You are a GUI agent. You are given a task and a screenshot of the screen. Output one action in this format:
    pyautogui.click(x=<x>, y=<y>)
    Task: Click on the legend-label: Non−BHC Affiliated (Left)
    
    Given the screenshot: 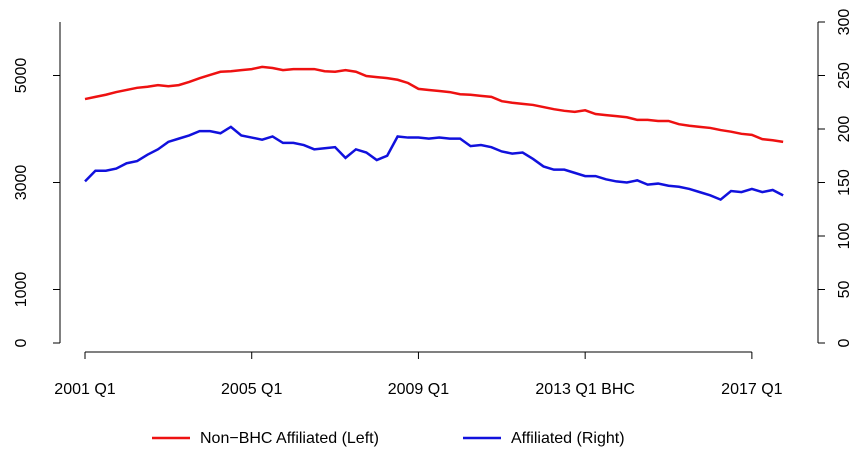 What is the action you would take?
    pyautogui.click(x=289, y=438)
    